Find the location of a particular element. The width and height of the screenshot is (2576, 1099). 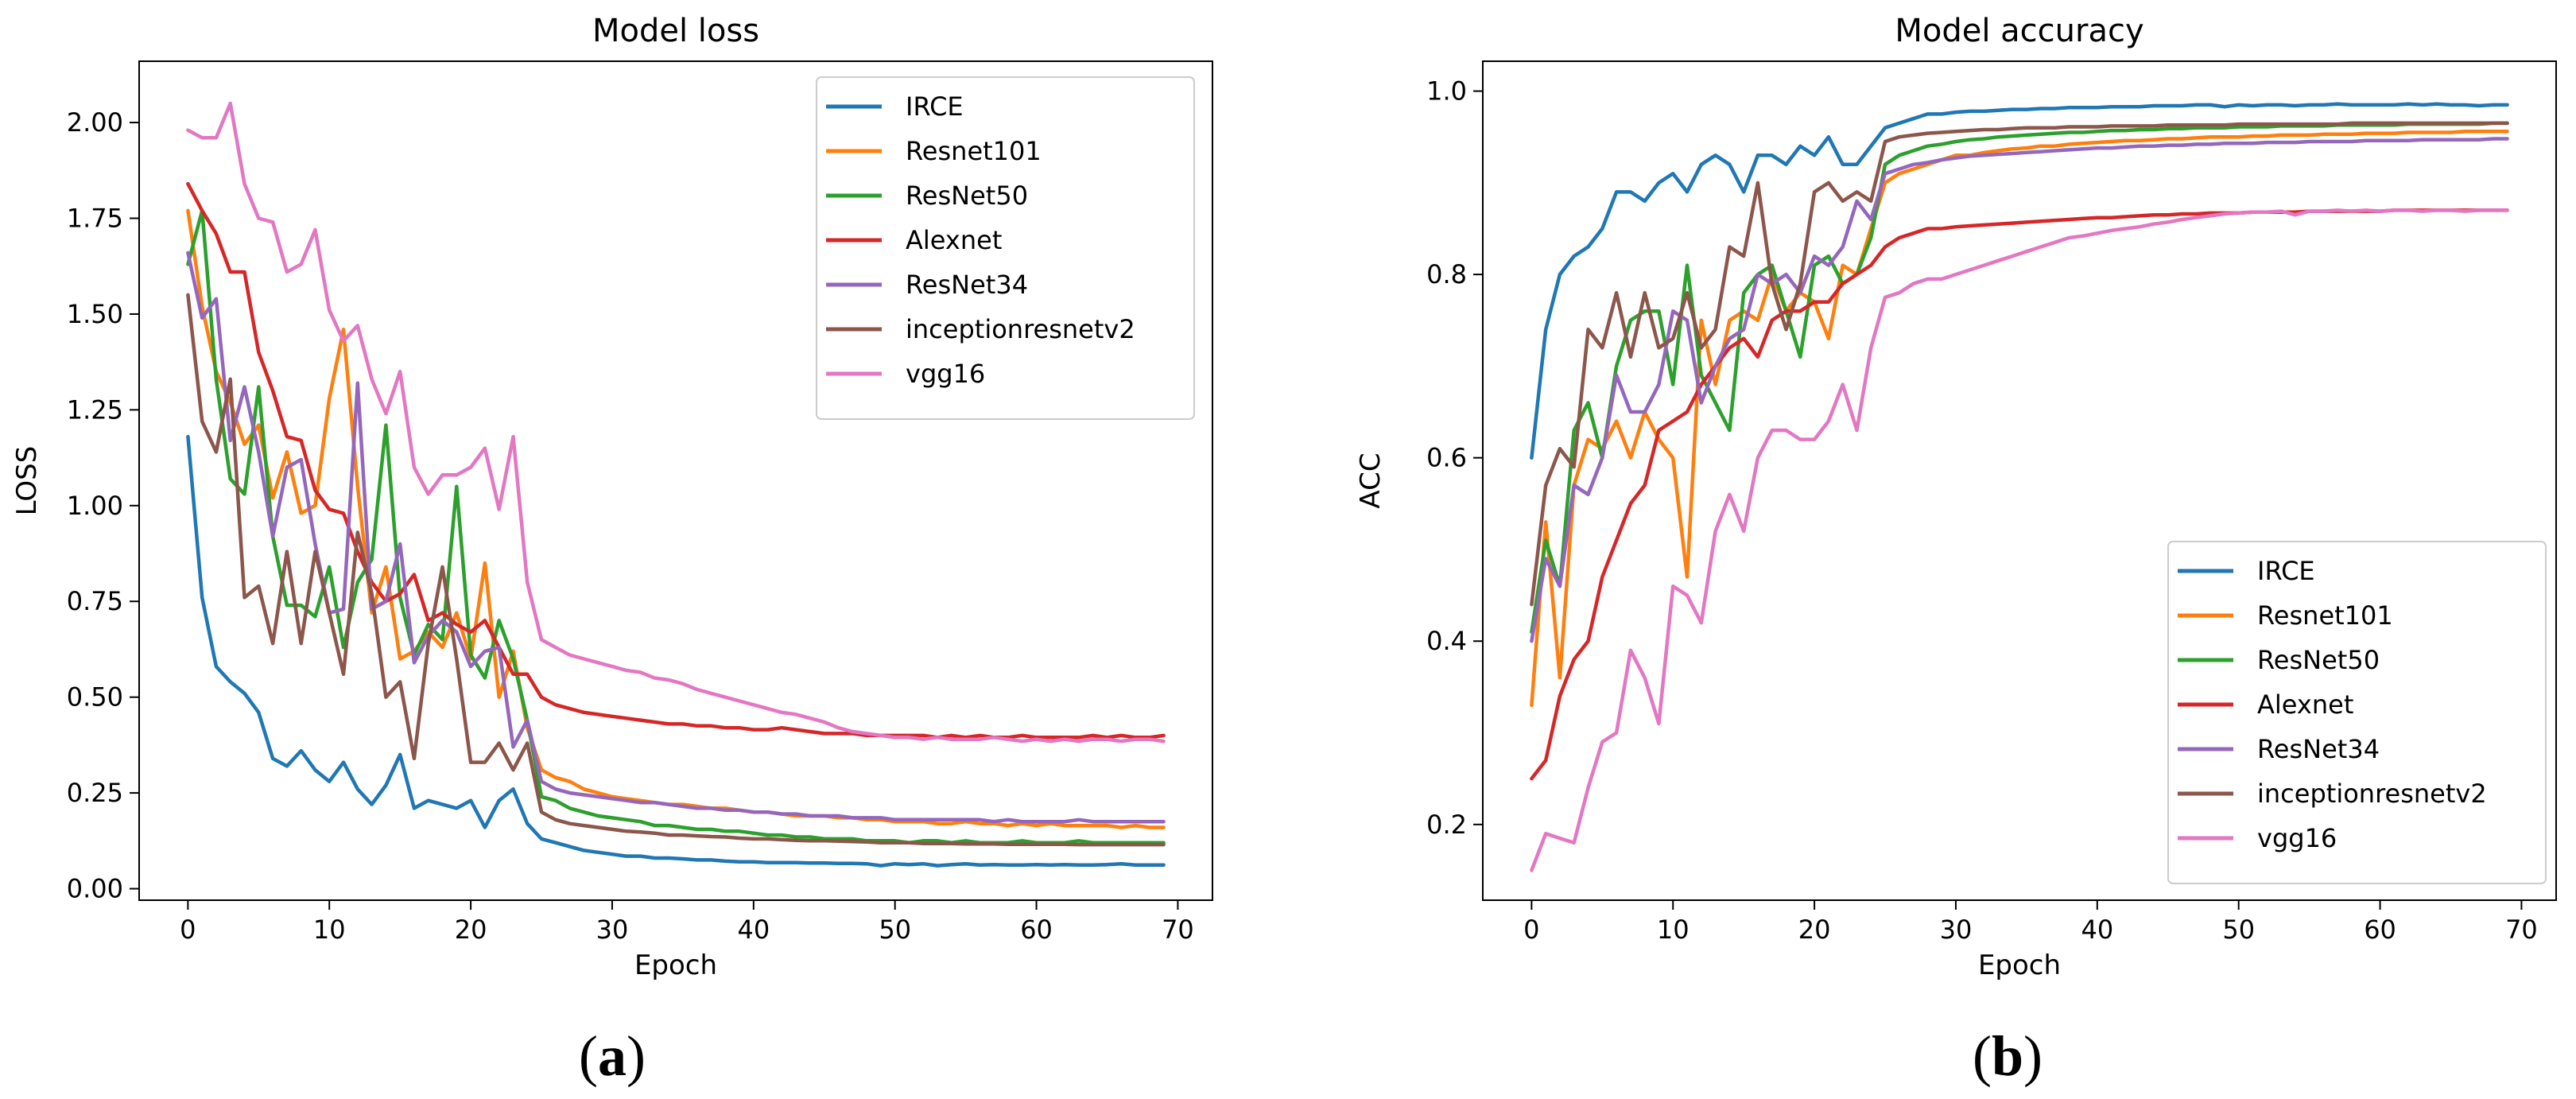

y-tick-label: 1.50 is located at coordinates (95, 314).